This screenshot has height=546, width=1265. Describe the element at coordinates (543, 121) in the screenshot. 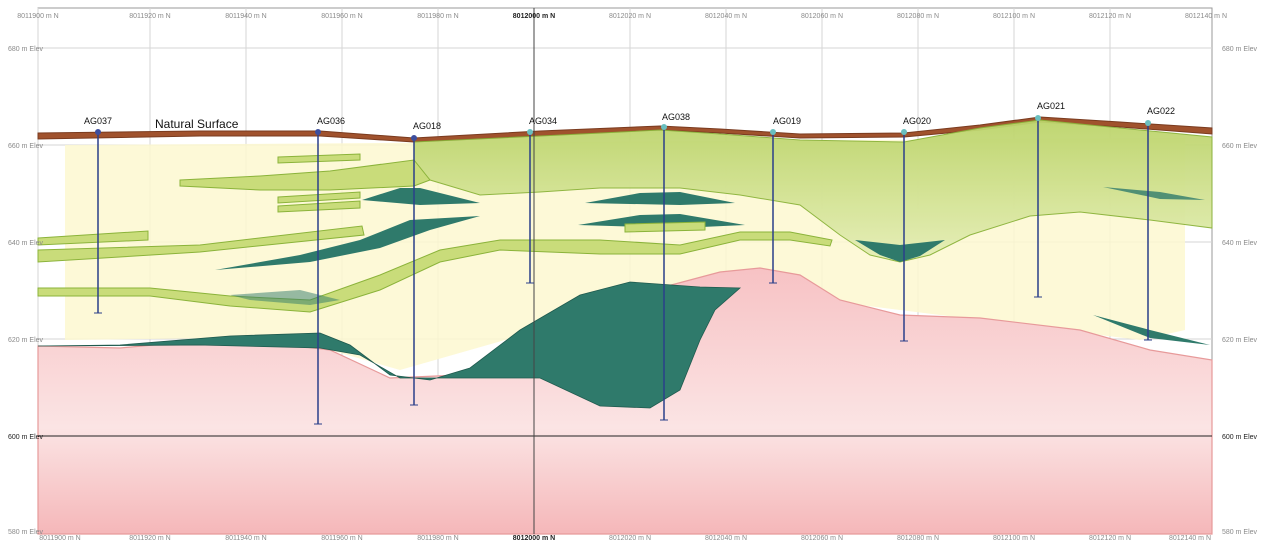

I see `drillhole-label: AG034` at that location.